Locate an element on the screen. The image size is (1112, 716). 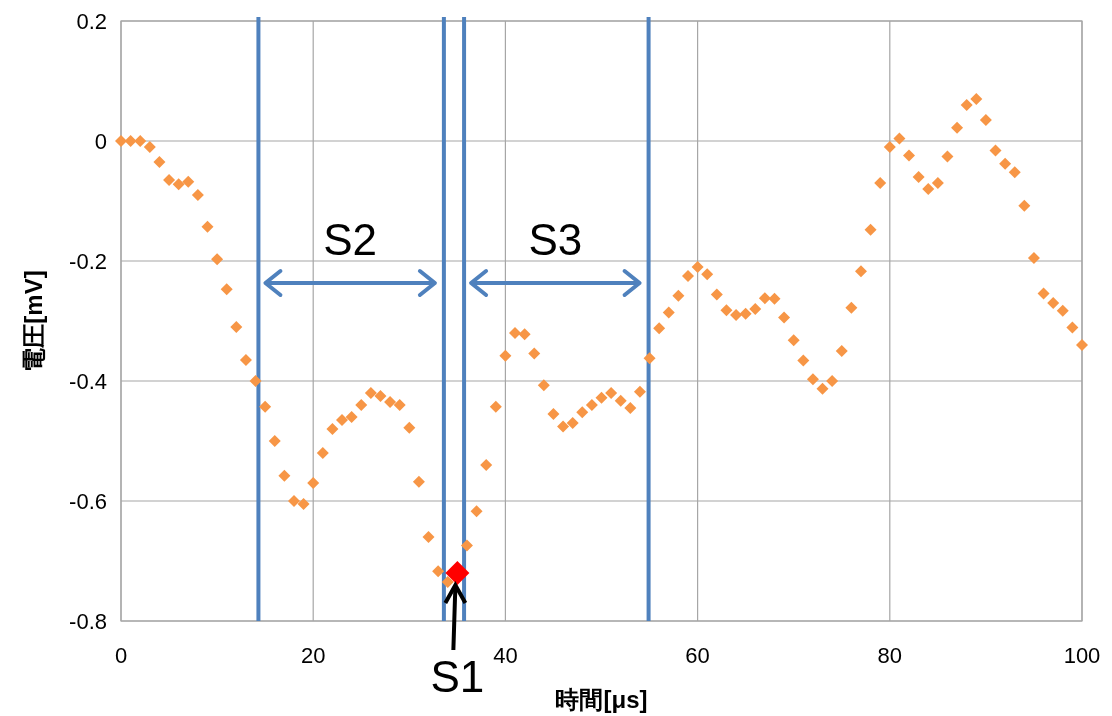
annotation: S1 is located at coordinates (457, 676).